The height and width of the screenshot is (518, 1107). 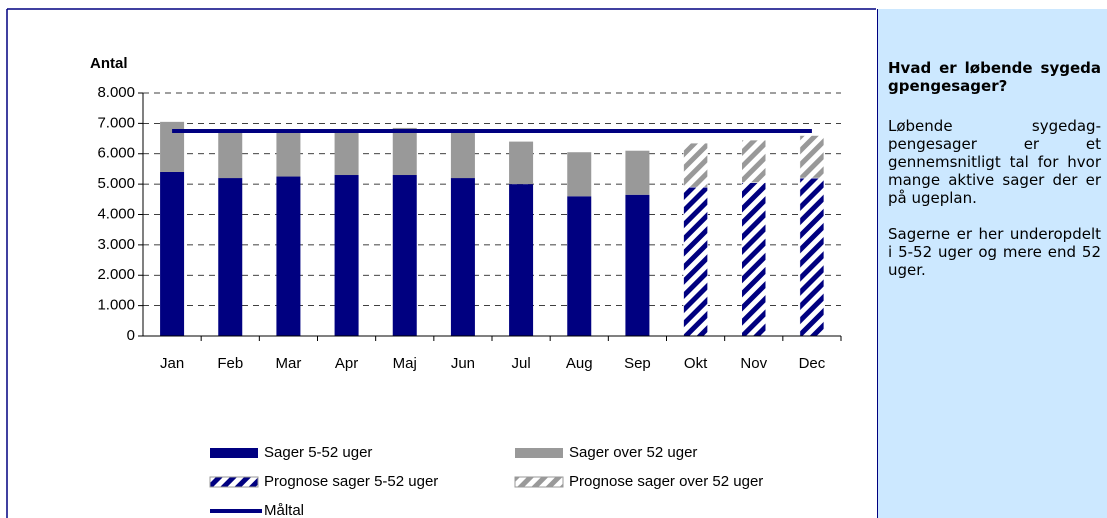 What do you see at coordinates (172, 363) in the screenshot?
I see `x-tick-label: Jan` at bounding box center [172, 363].